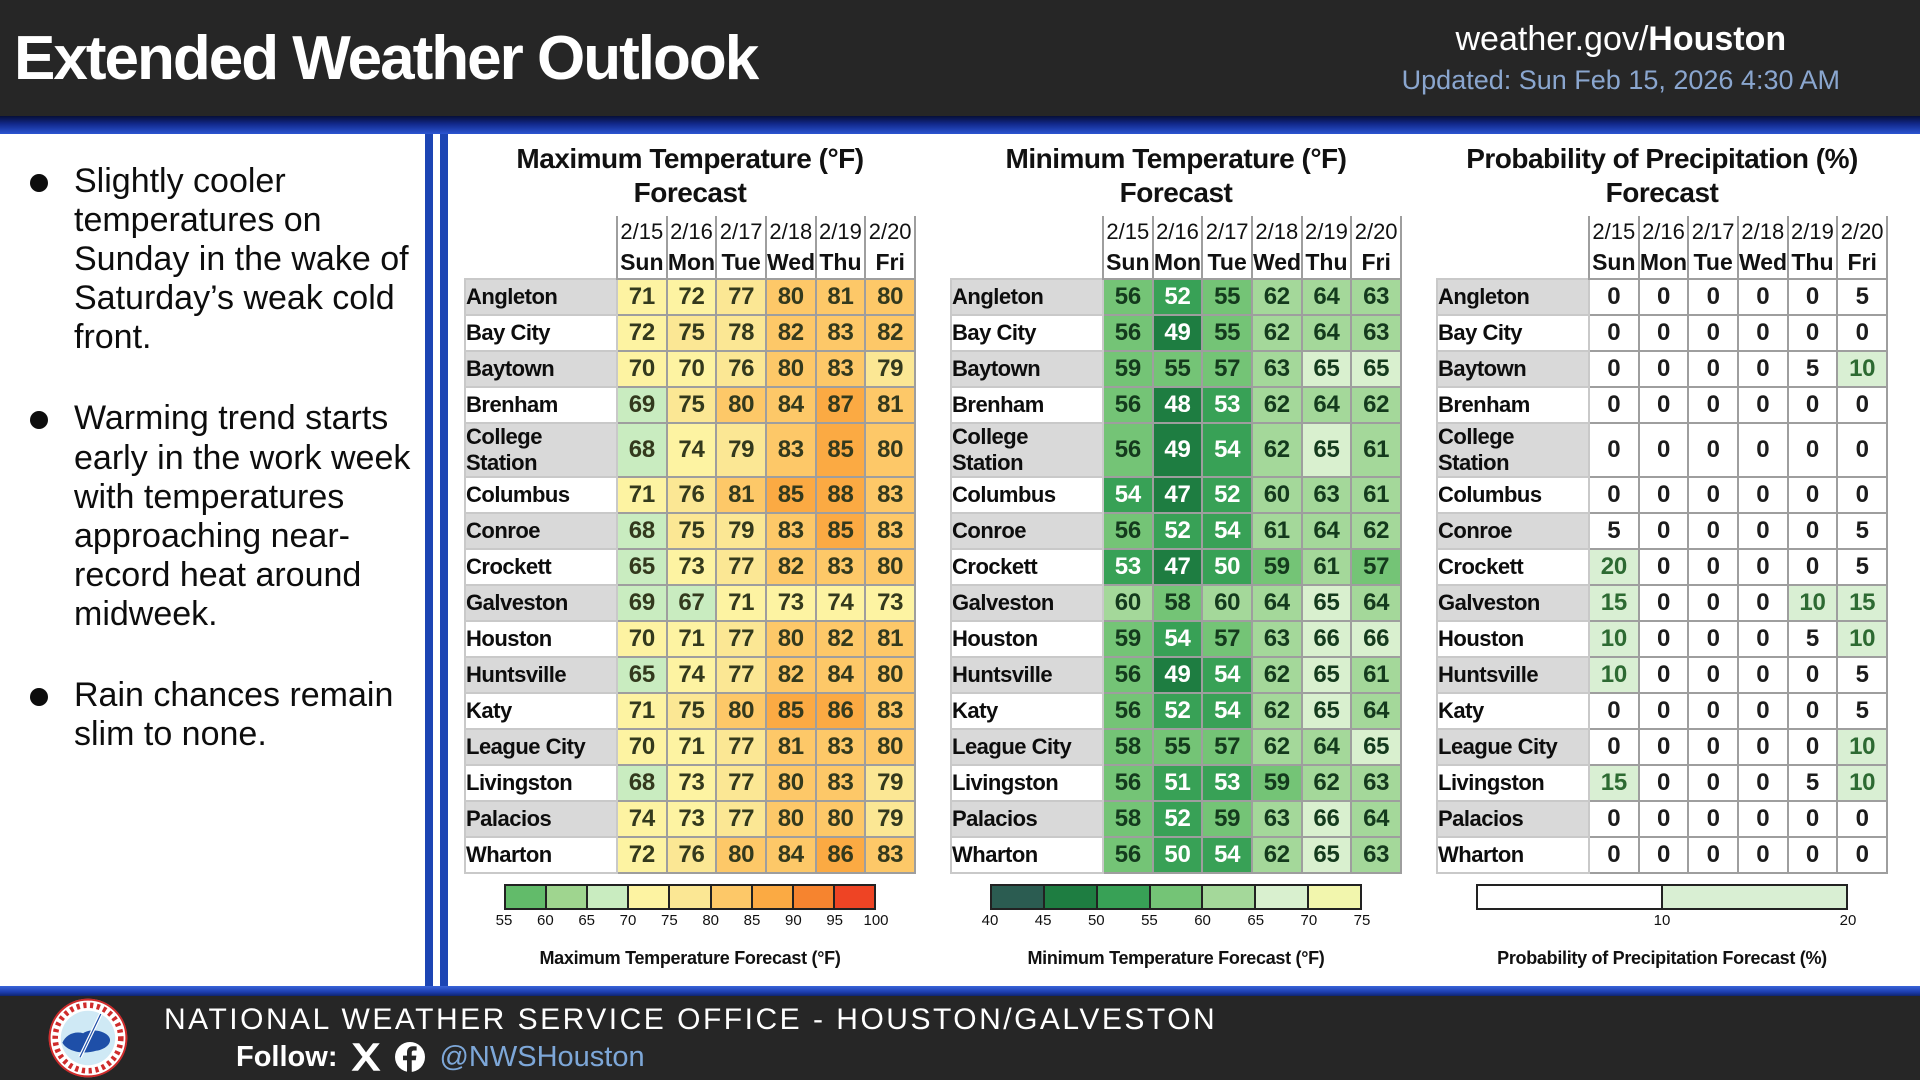  Describe the element at coordinates (541, 603) in the screenshot. I see `location-label: Galveston` at that location.